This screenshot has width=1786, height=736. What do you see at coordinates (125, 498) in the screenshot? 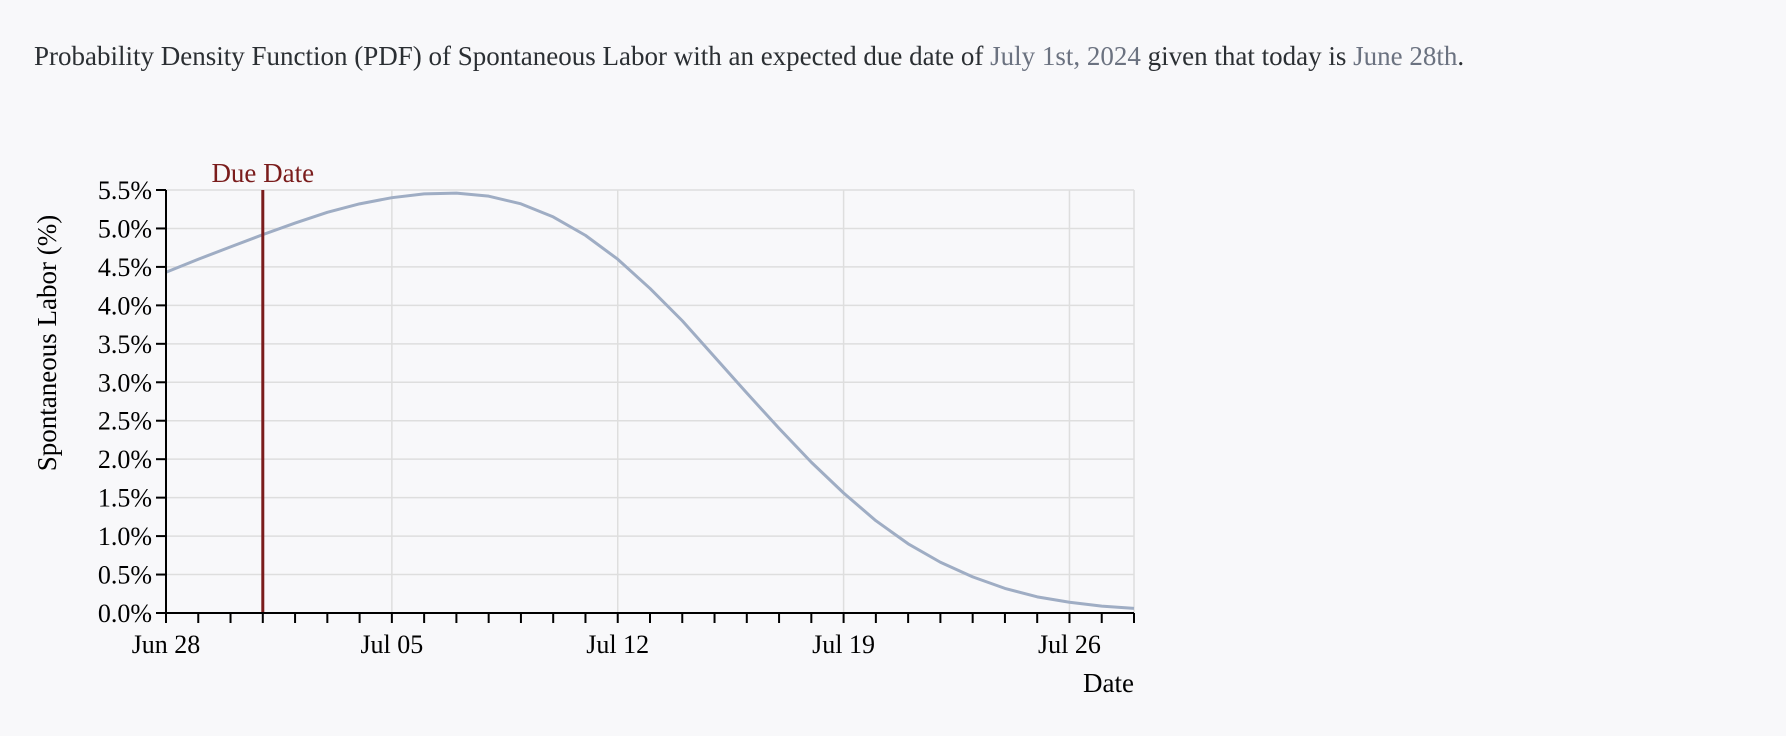
I see `y-tick-label-3: 1.5%` at bounding box center [125, 498].